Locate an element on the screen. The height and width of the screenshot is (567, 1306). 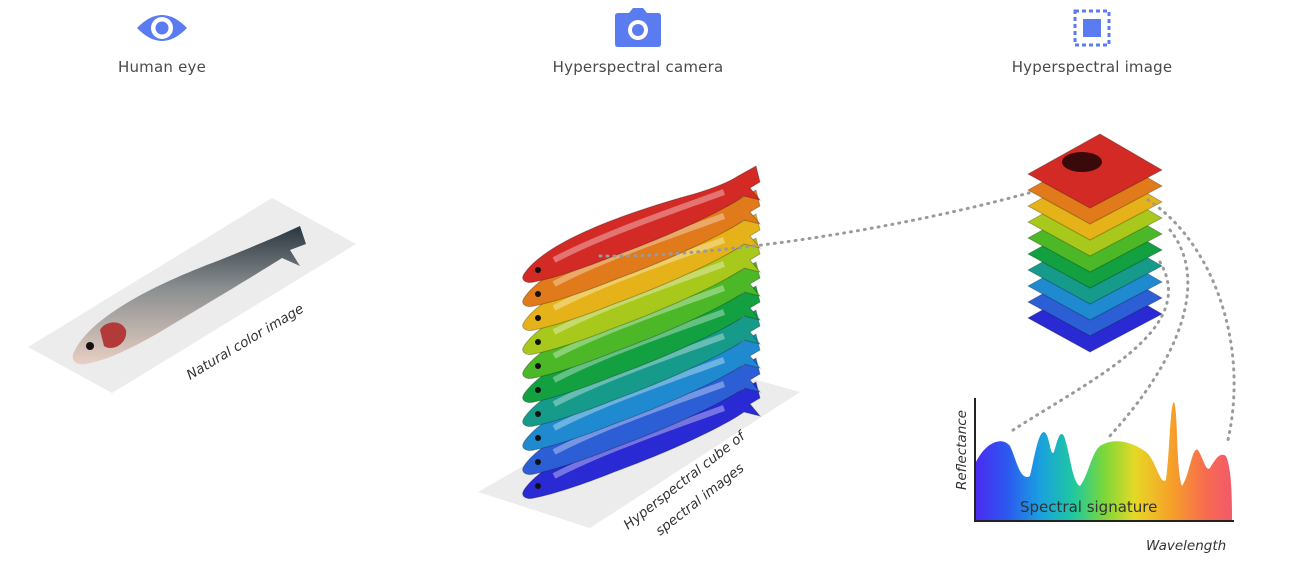
signature-connectors is located at coordinates (1122, 320).